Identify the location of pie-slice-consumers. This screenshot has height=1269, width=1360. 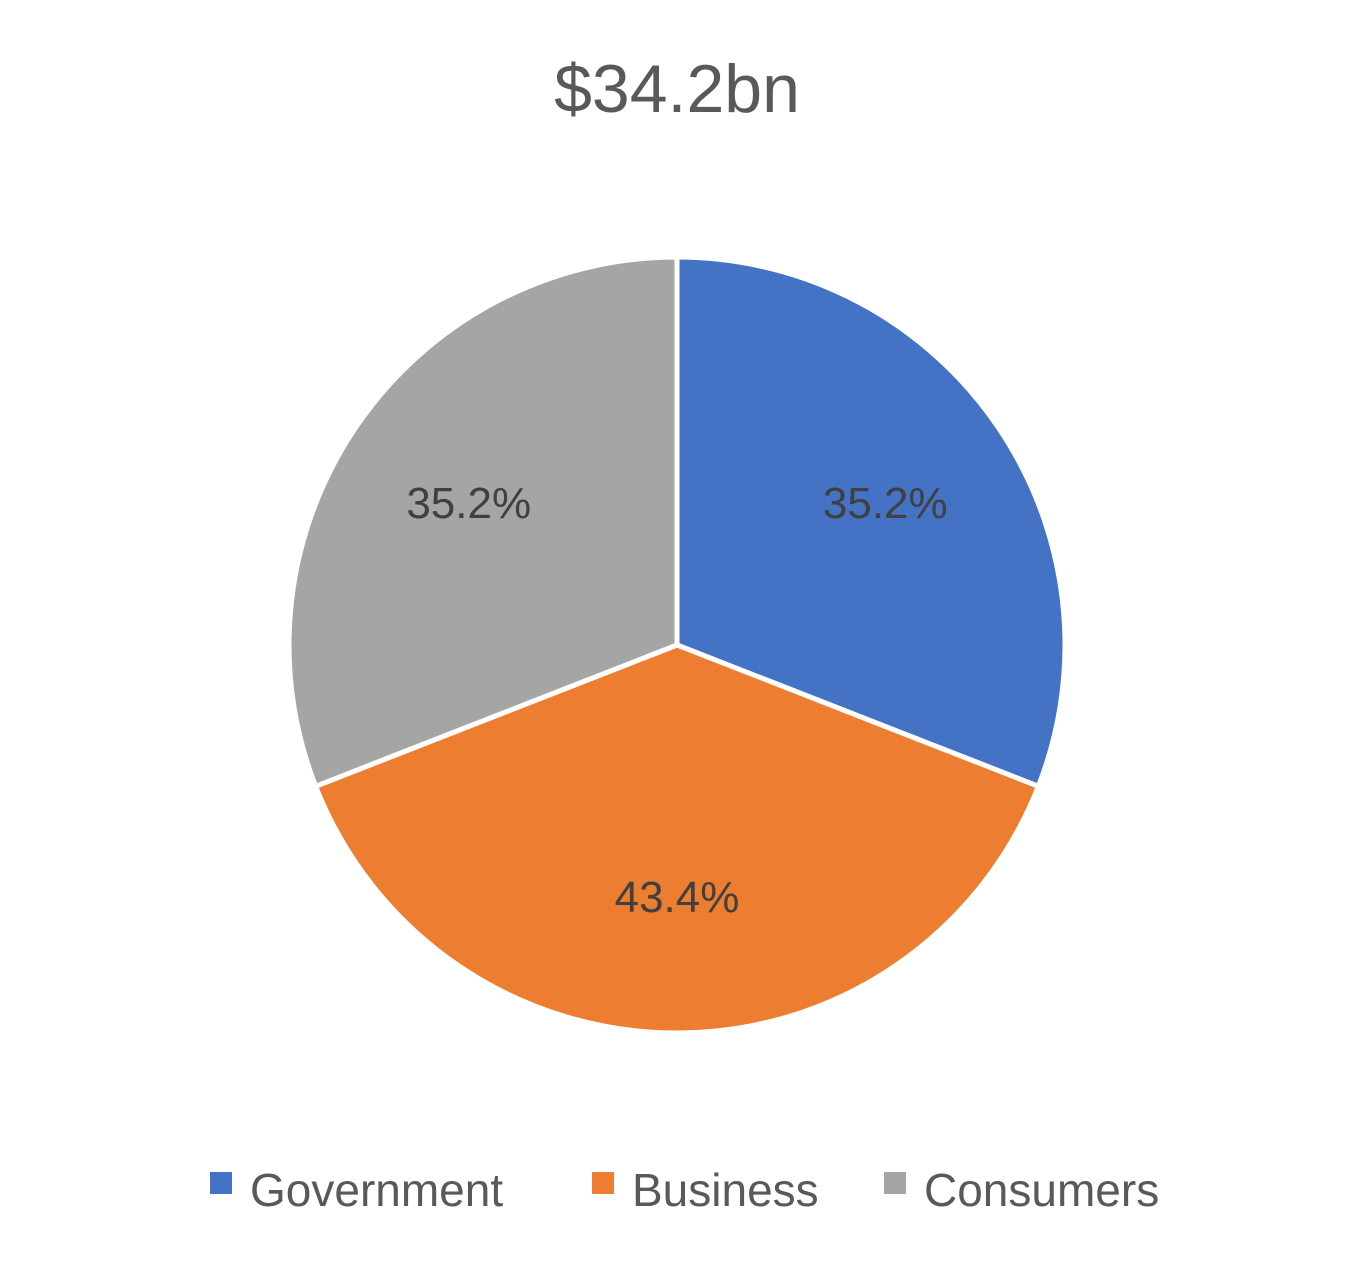
(483, 521).